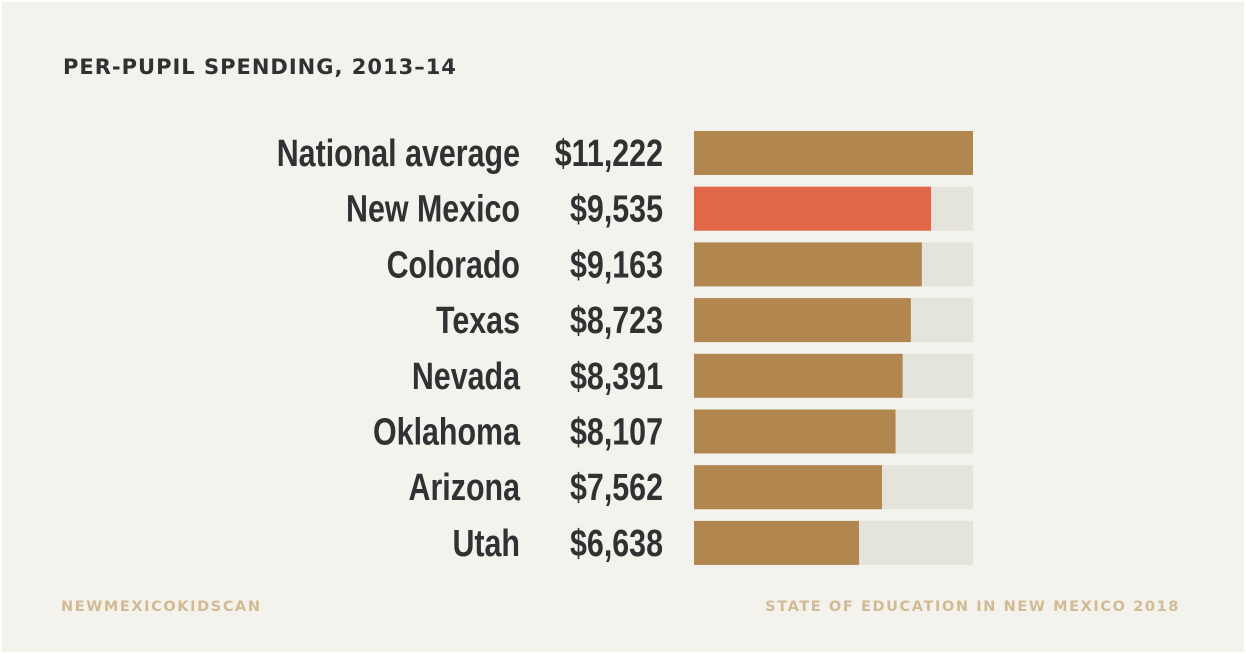 This screenshot has height=654, width=1246. Describe the element at coordinates (777, 542) in the screenshot. I see `bar-utah` at that location.